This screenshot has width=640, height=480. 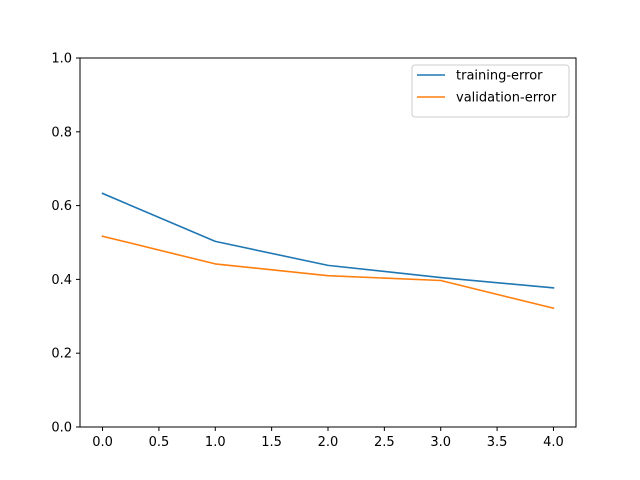 What do you see at coordinates (497, 442) in the screenshot?
I see `x-tick-label: 3.5` at bounding box center [497, 442].